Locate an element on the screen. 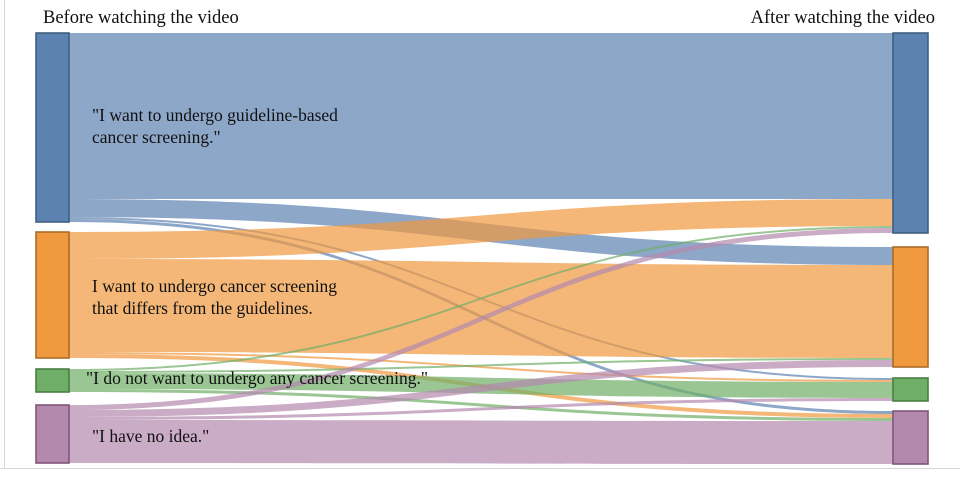 Image resolution: width=960 pixels, height=477 pixels. flow-no-idea-to-no-idea is located at coordinates (481, 442).